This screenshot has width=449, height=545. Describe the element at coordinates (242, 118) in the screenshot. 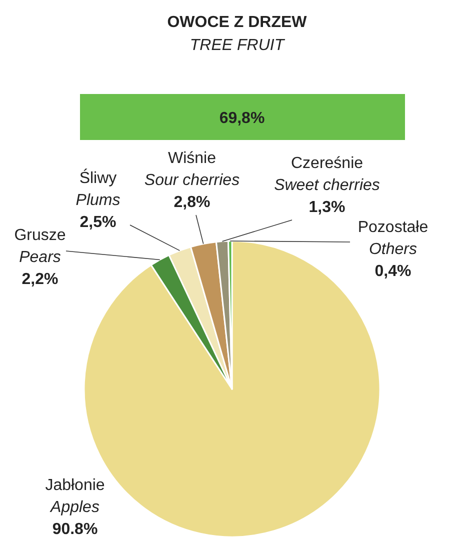

I see `text: 69,8%` at that location.